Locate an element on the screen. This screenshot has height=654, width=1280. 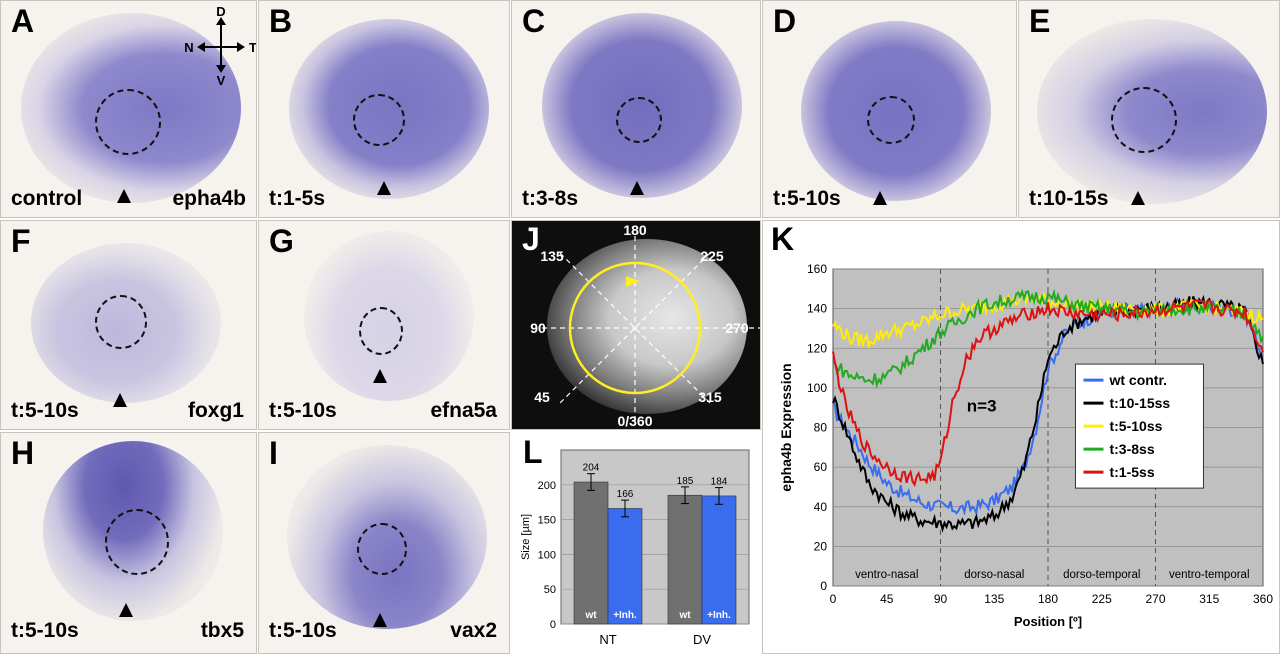
region-label: dorso-nasal is located at coordinates (994, 575).